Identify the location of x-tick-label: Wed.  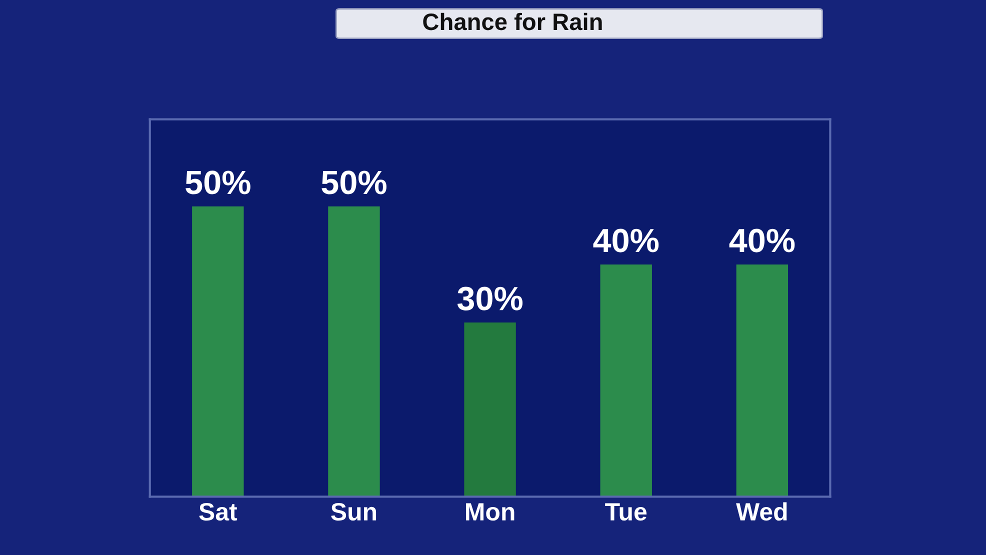
(761, 511).